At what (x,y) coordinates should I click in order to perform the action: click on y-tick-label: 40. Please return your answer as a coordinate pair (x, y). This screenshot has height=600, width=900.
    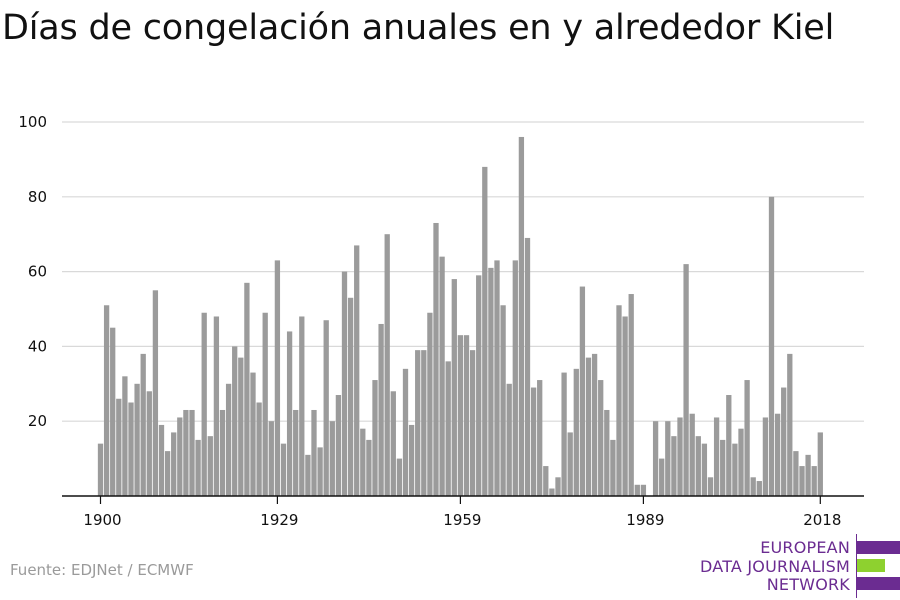
    Looking at the image, I should click on (37, 346).